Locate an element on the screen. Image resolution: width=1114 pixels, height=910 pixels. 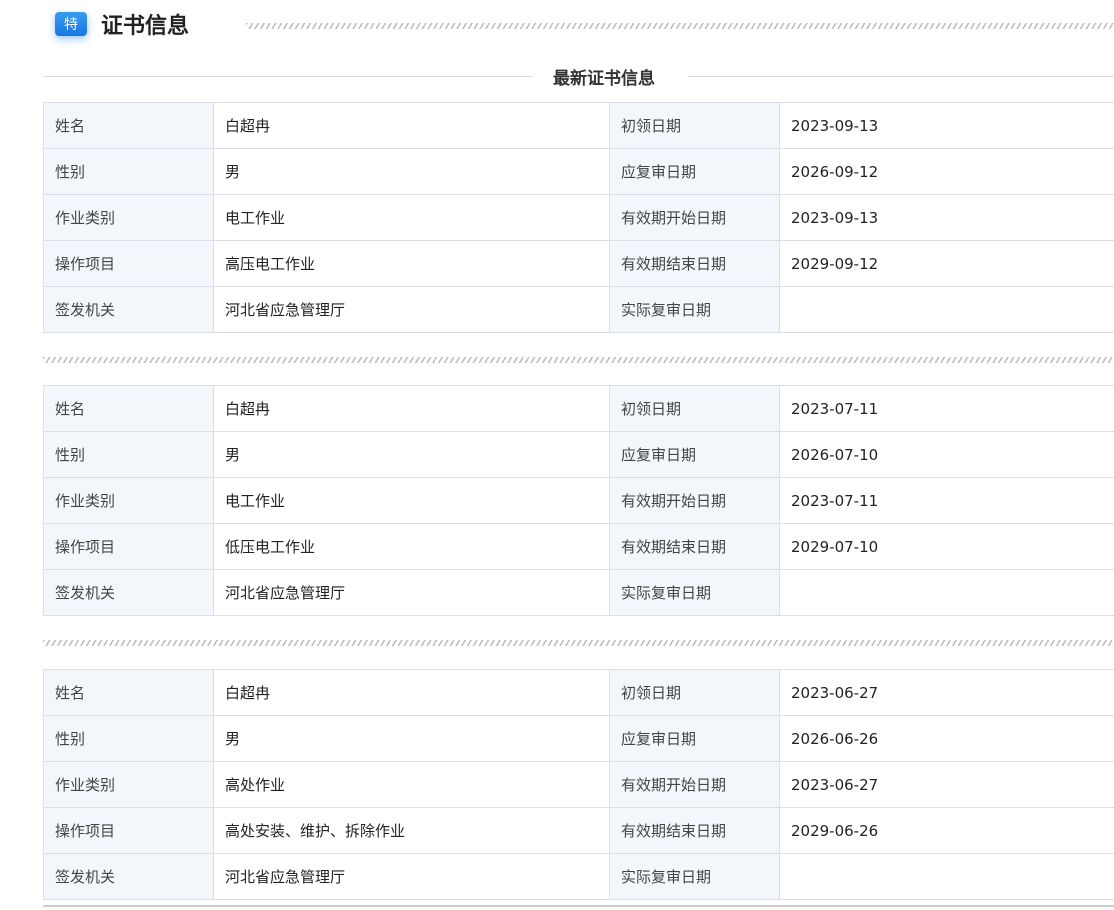
valid_start-value: 2023-07-11 is located at coordinates (946, 500).